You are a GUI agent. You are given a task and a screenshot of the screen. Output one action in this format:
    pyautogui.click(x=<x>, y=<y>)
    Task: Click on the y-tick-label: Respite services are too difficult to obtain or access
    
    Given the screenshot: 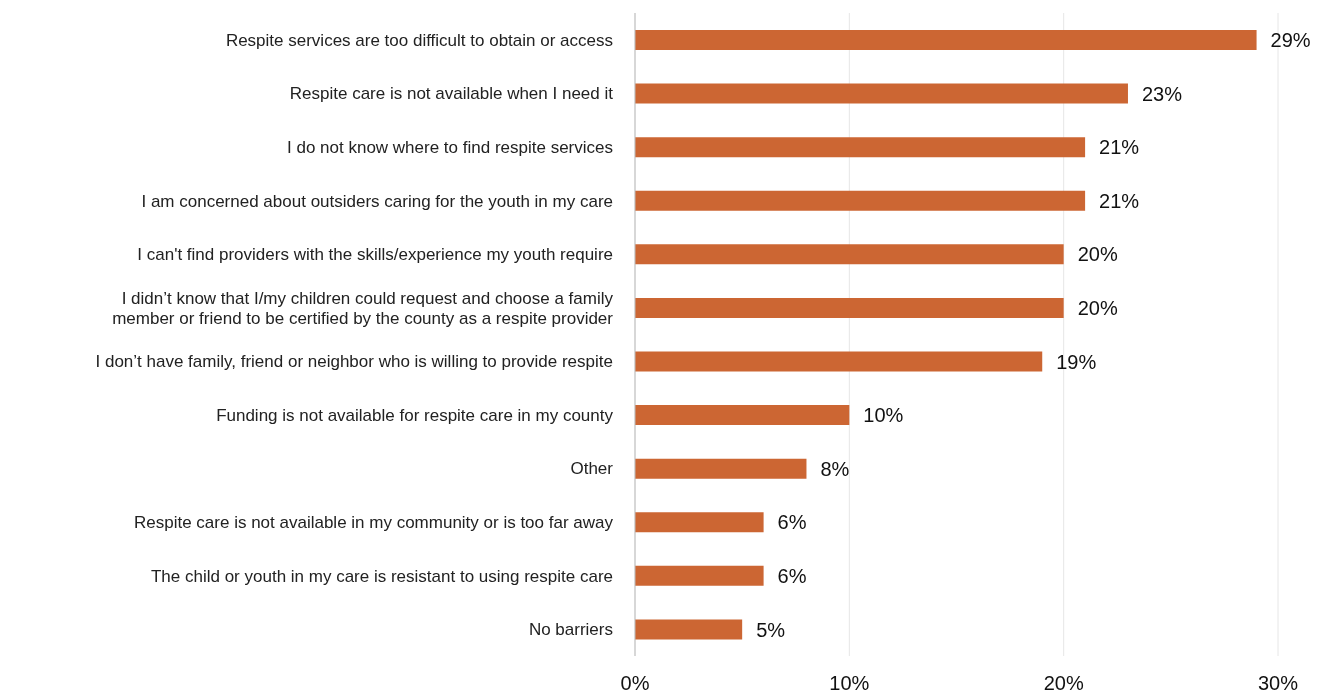 What is the action you would take?
    pyautogui.click(x=419, y=40)
    